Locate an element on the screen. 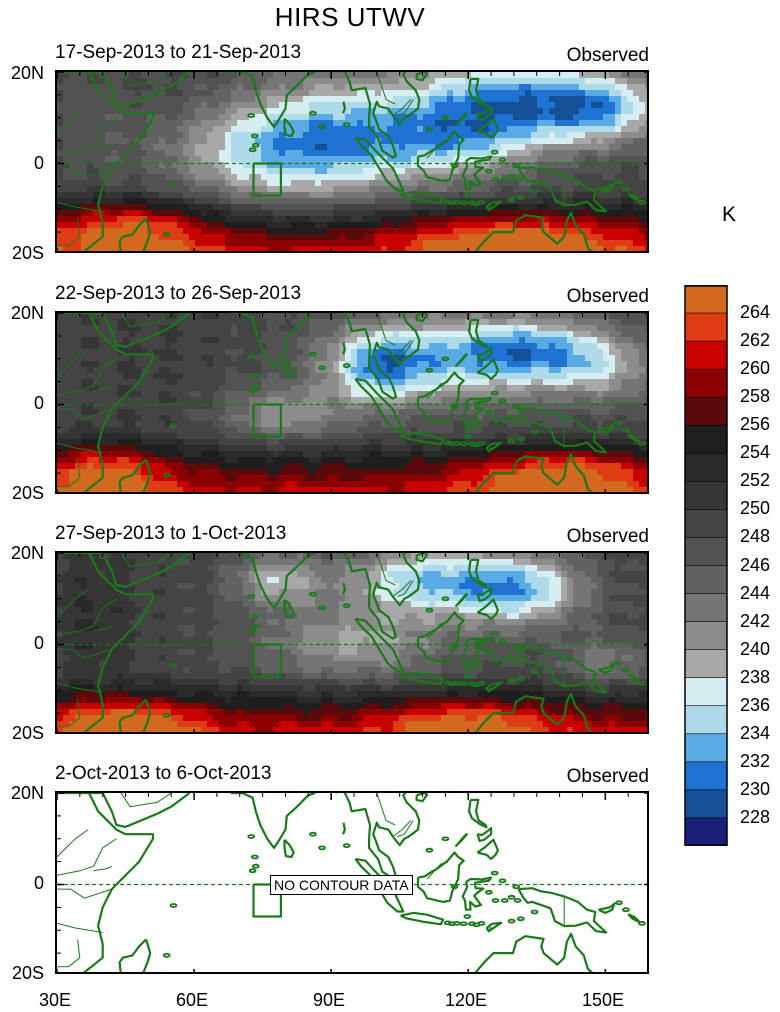  country-border is located at coordinates (405, 107).